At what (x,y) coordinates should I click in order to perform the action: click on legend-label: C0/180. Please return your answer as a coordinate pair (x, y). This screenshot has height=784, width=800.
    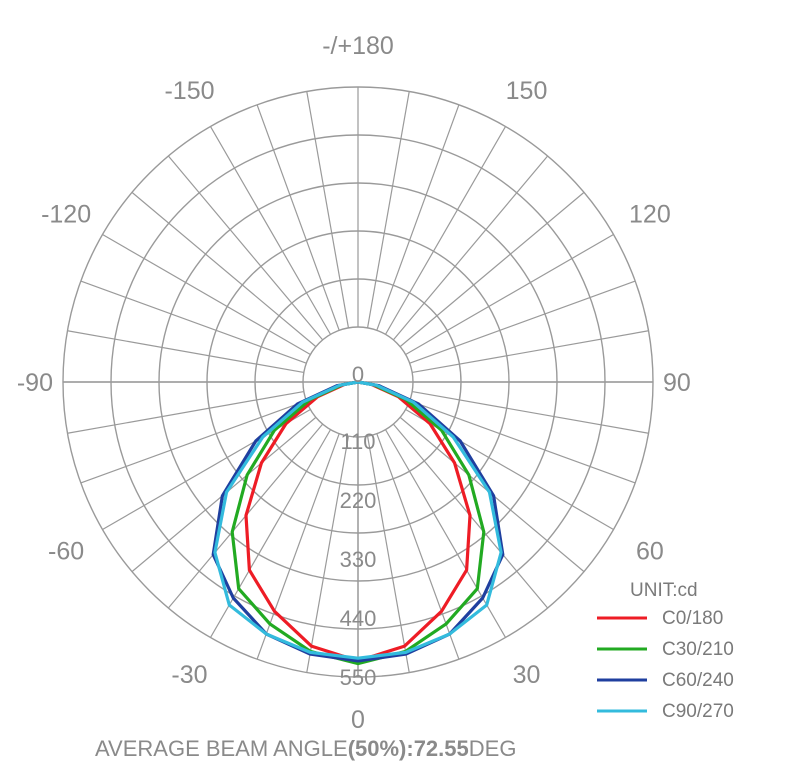
    Looking at the image, I should click on (692, 618).